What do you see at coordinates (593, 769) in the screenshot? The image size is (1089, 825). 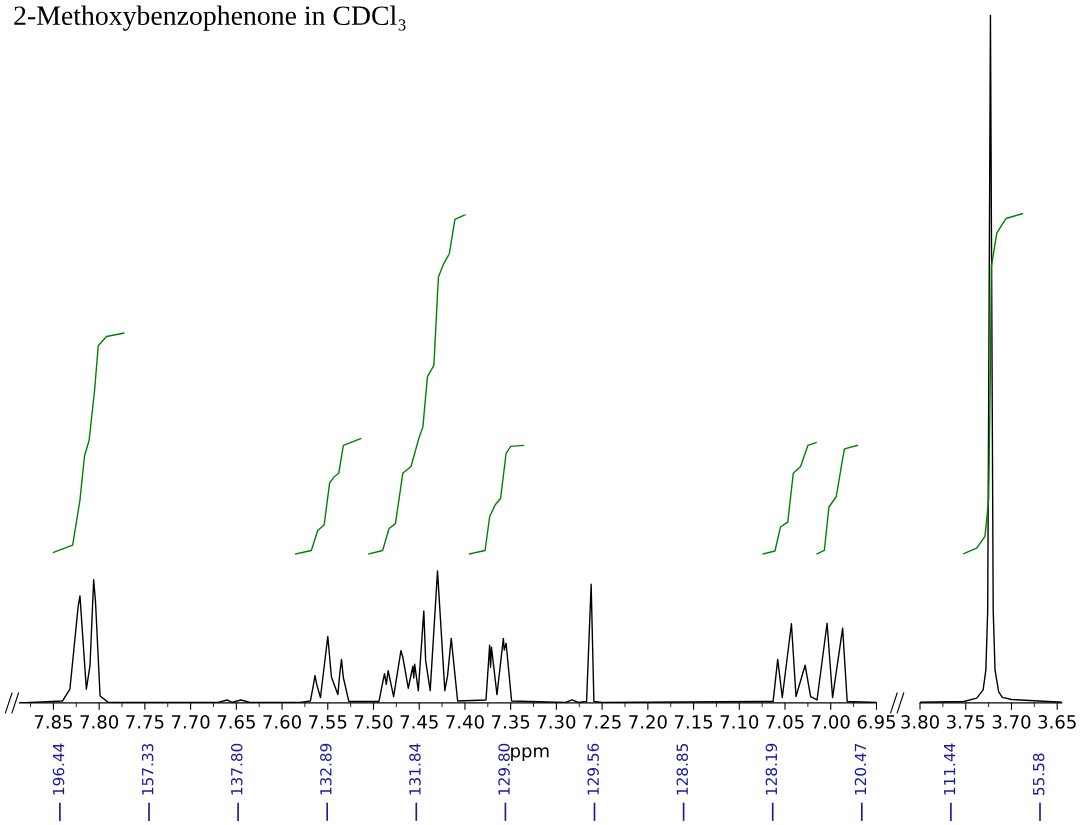 I see `text: 129.56` at bounding box center [593, 769].